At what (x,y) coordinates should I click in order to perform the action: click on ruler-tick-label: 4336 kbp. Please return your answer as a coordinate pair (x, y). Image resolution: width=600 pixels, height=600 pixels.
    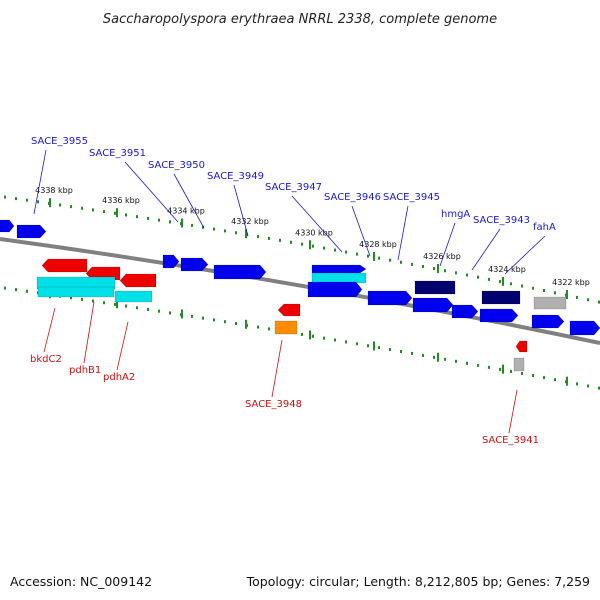
    Looking at the image, I should click on (121, 200).